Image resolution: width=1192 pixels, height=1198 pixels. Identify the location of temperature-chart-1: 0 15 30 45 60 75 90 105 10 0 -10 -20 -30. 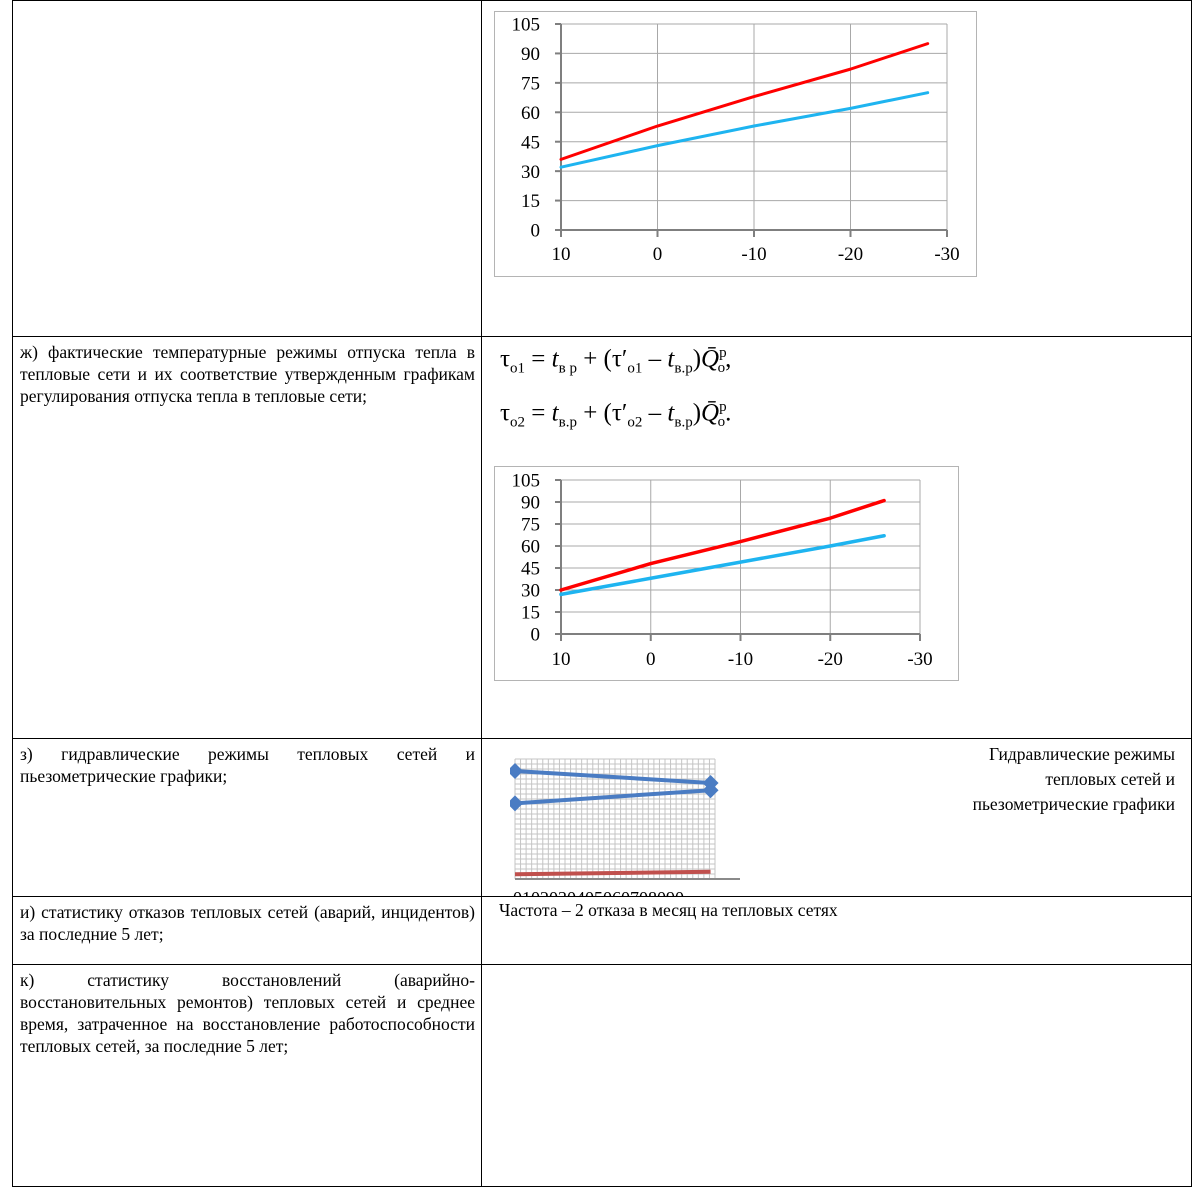
(735, 144).